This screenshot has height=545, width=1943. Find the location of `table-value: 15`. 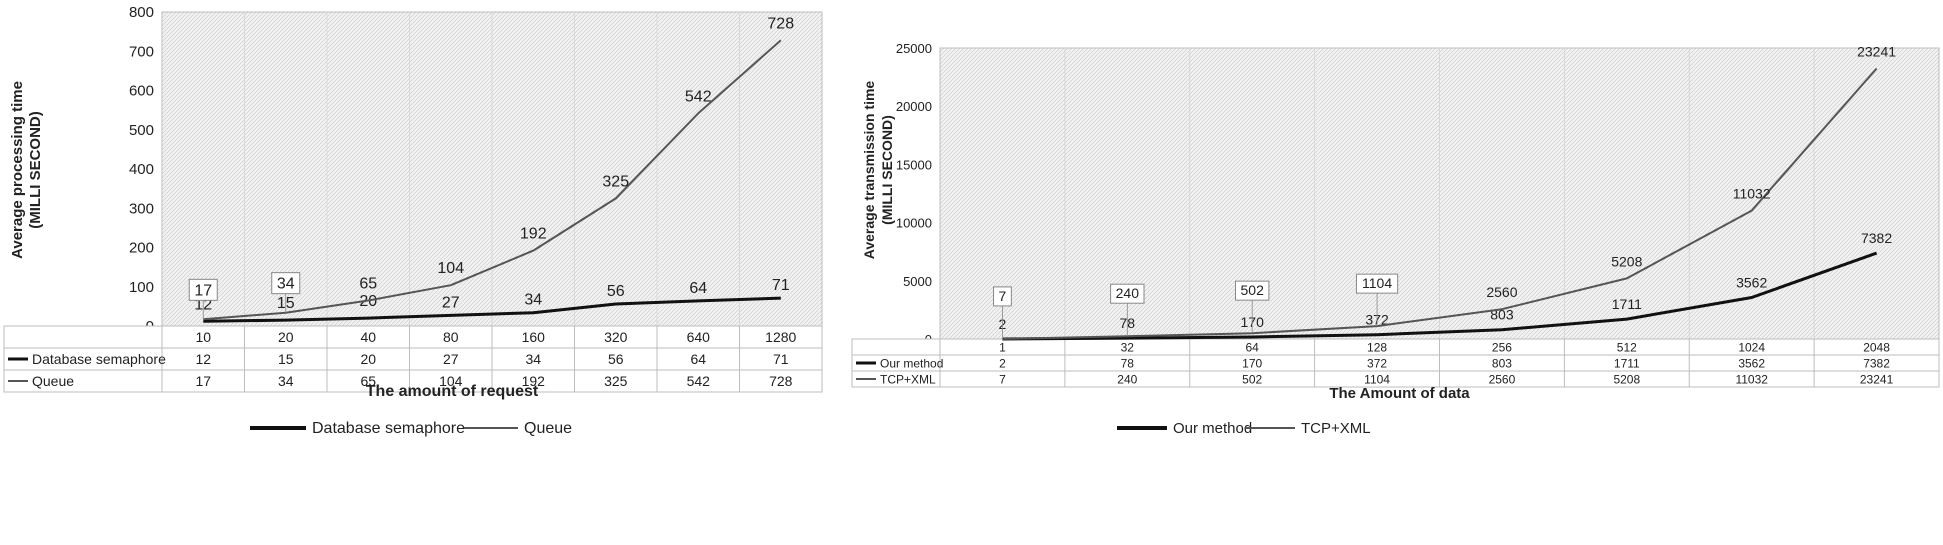

table-value: 15 is located at coordinates (286, 359).